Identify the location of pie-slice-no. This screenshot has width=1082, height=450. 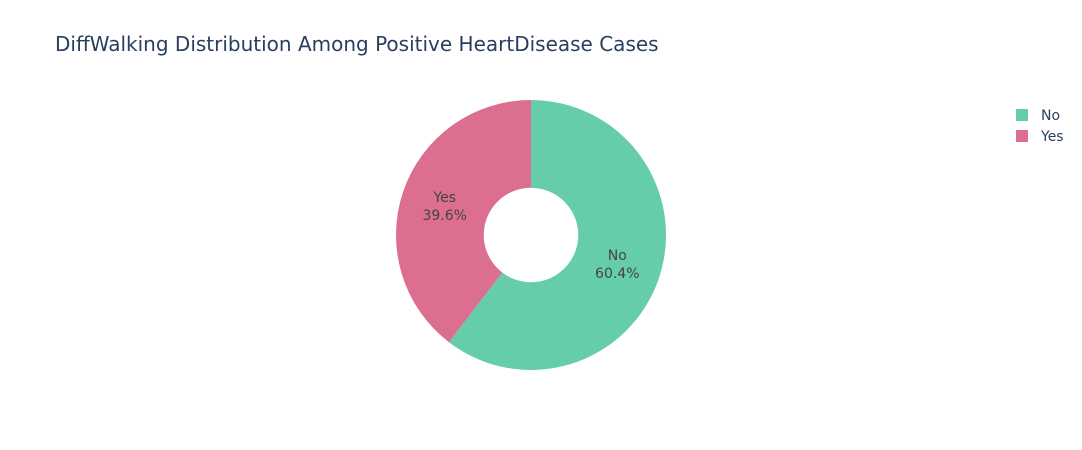
(557, 234).